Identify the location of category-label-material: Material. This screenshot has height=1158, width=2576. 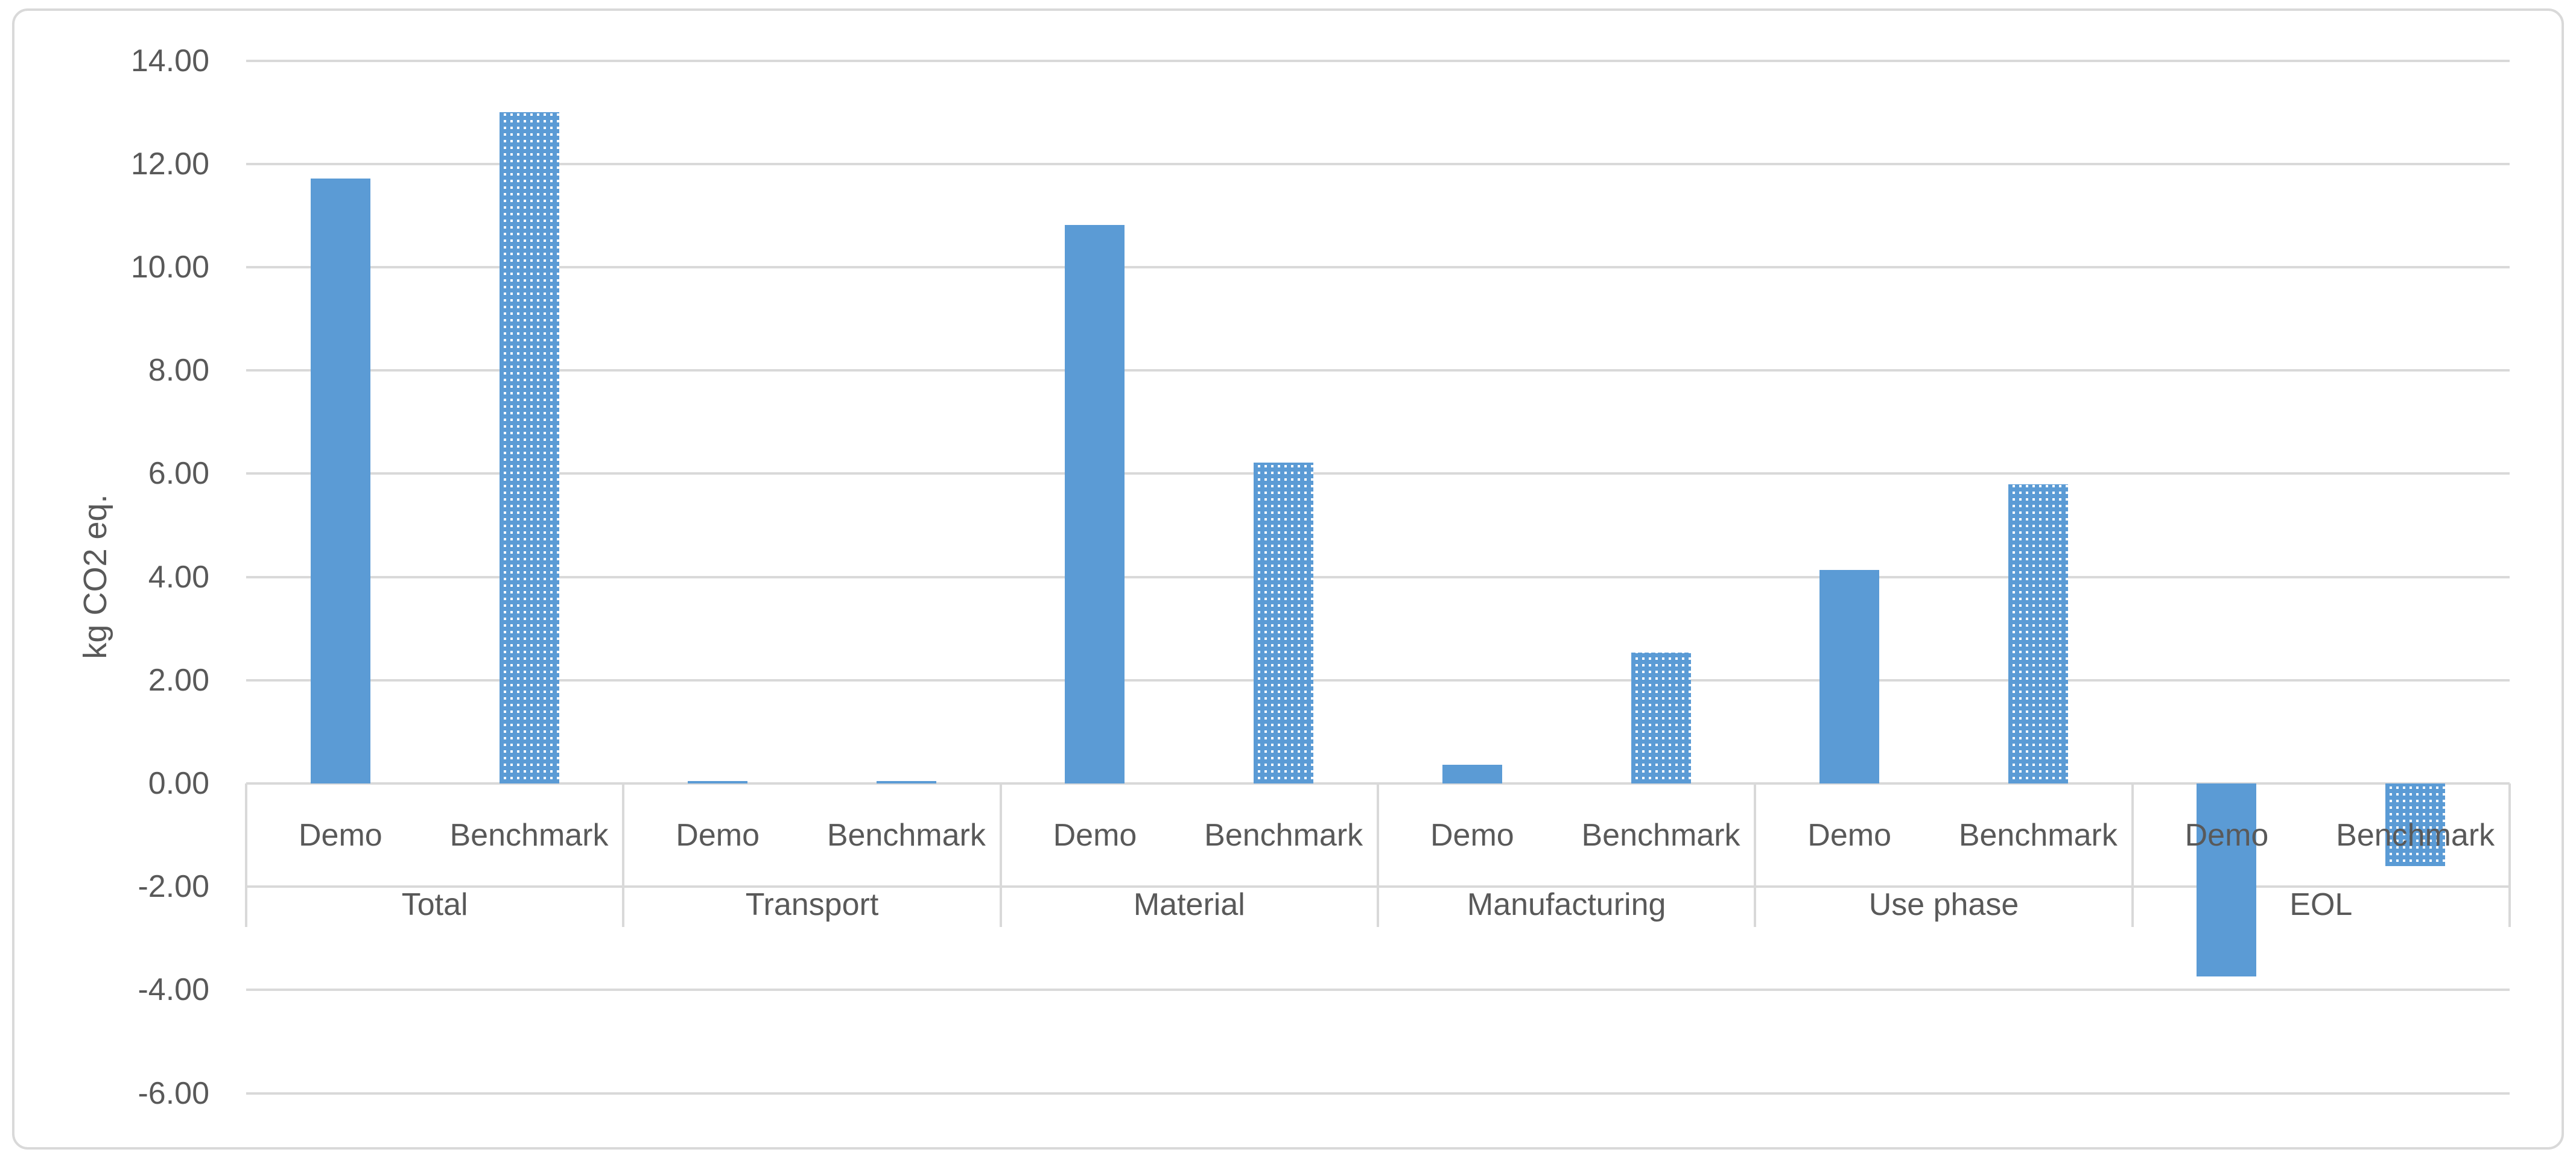
(1189, 904).